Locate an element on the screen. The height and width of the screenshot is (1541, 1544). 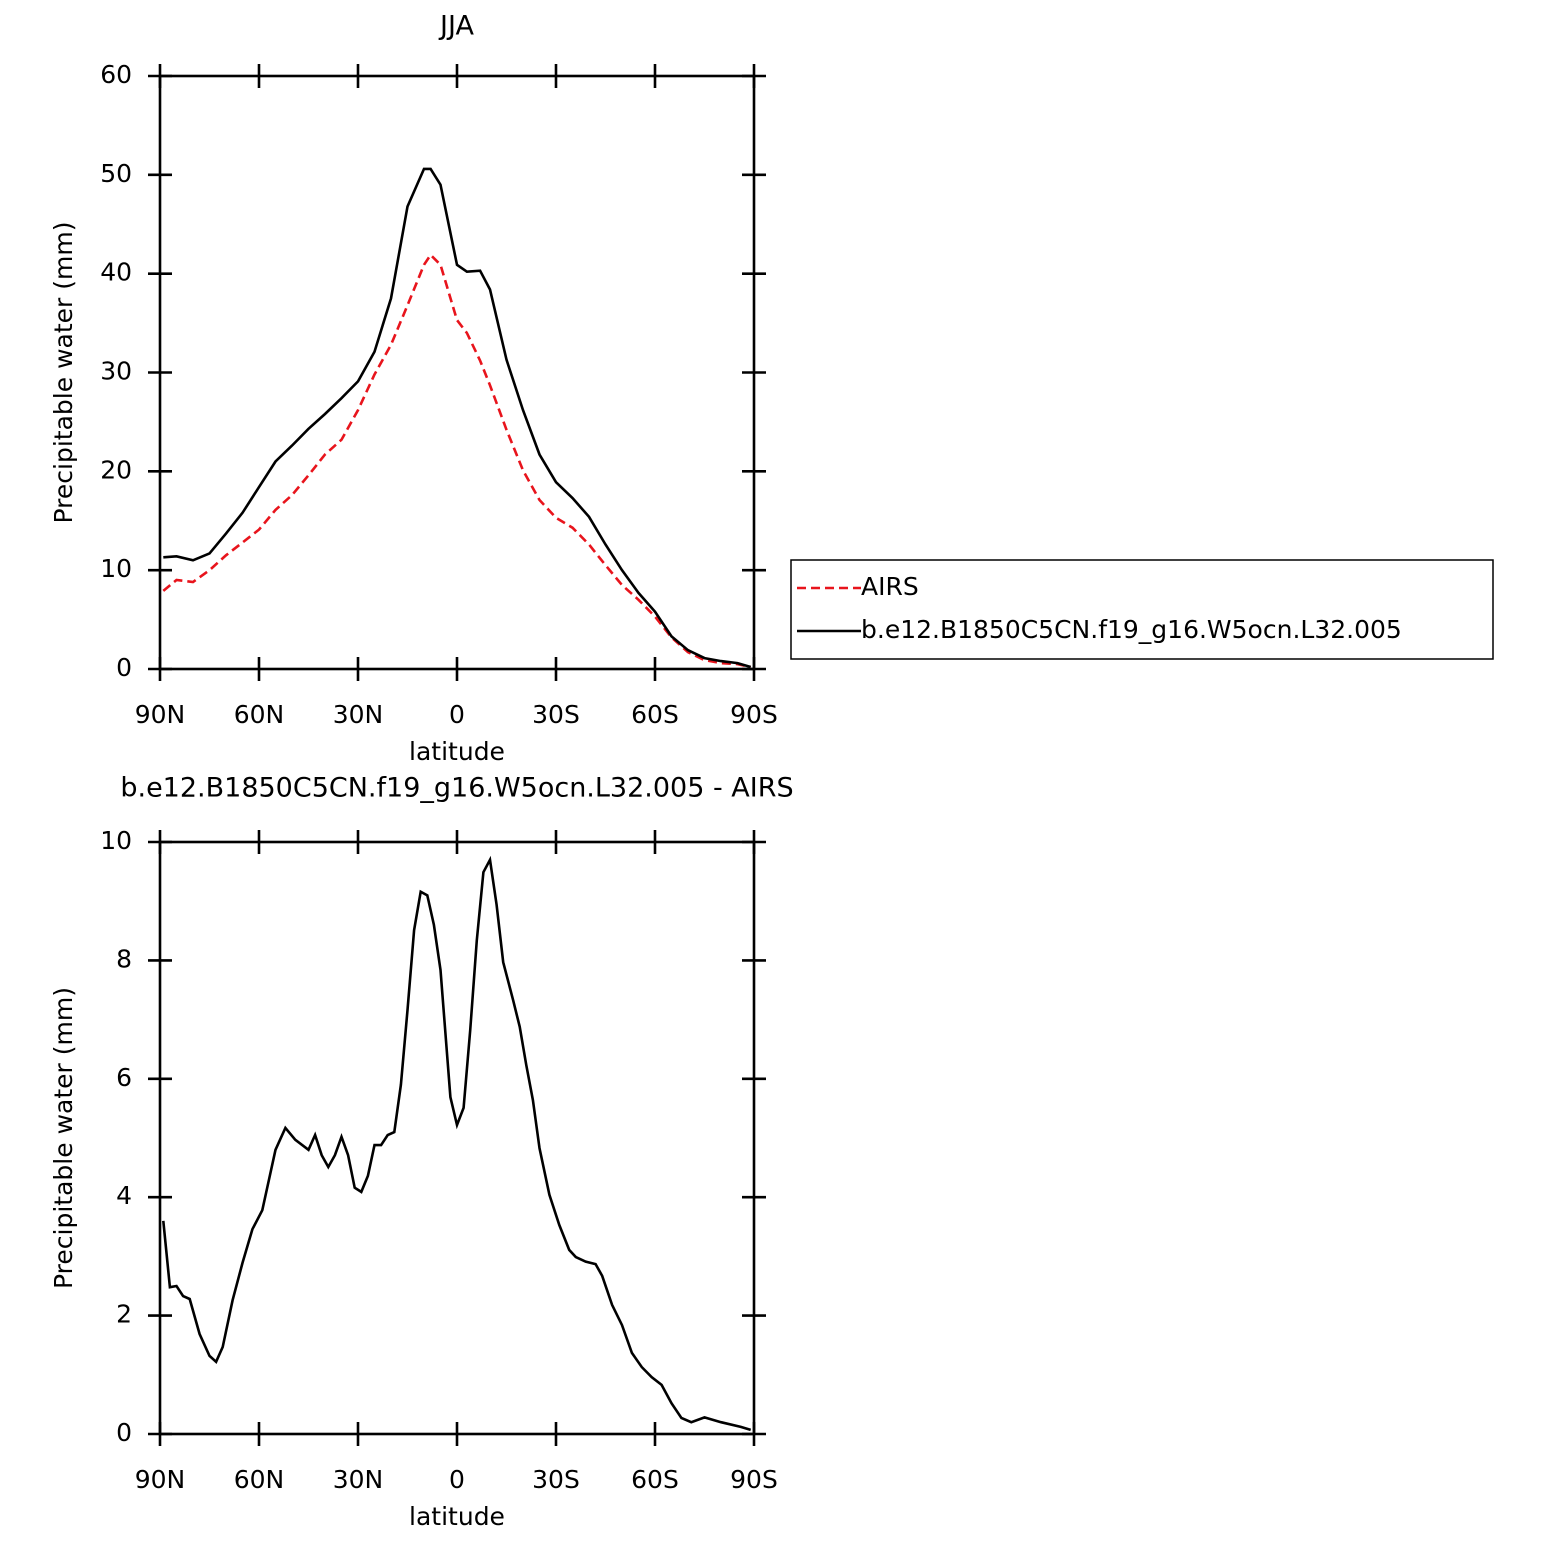
y-tick-label: 6 is located at coordinates (124, 1077).